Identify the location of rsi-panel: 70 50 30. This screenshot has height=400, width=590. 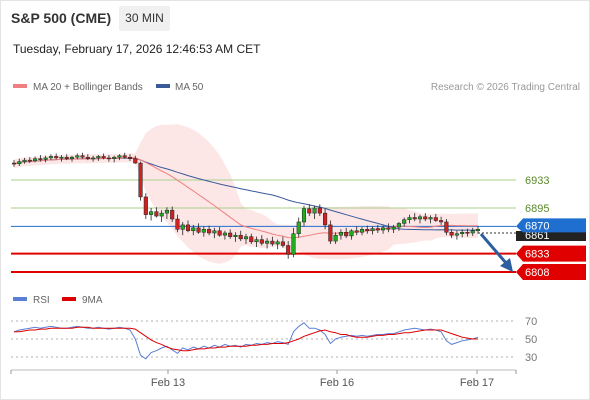
(274, 340).